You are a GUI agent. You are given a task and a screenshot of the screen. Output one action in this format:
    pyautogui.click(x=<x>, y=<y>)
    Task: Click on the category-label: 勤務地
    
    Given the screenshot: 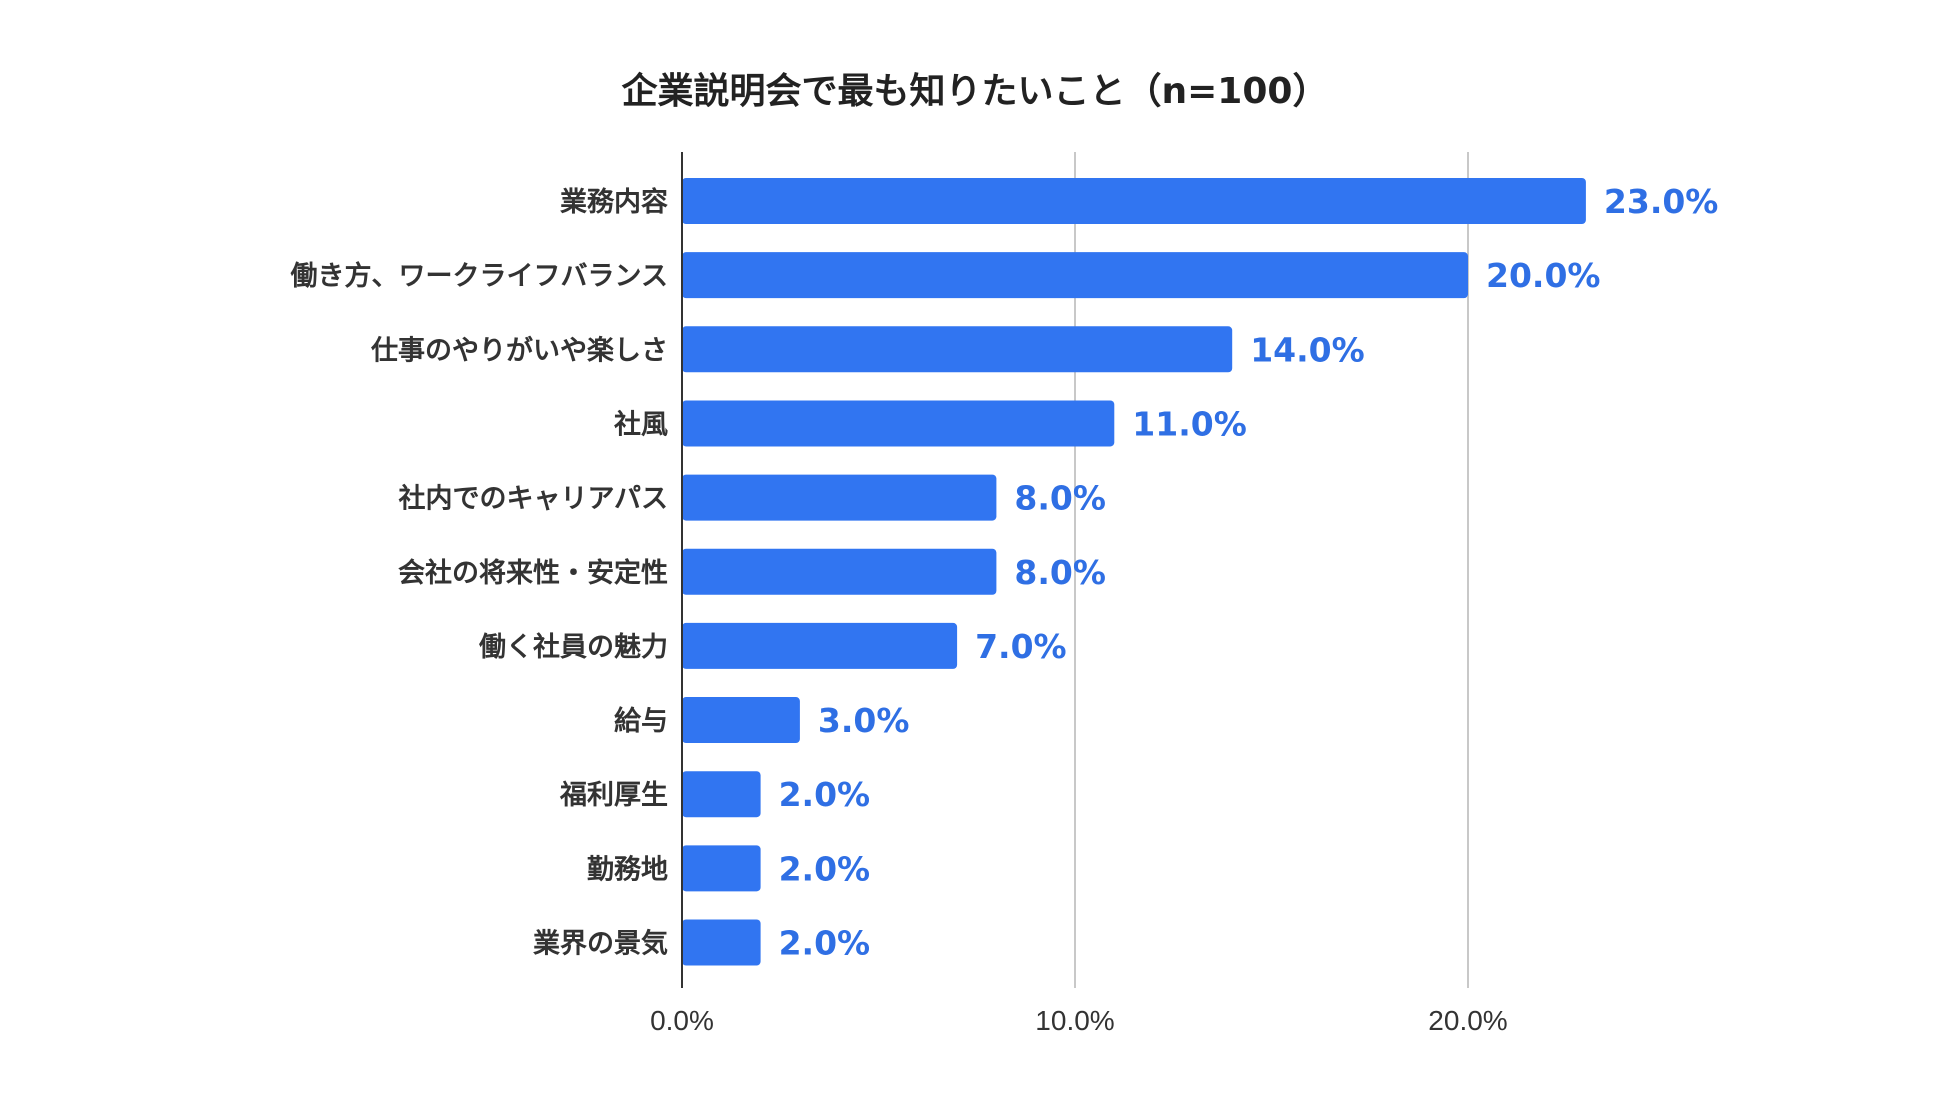 What is the action you would take?
    pyautogui.click(x=627, y=869)
    